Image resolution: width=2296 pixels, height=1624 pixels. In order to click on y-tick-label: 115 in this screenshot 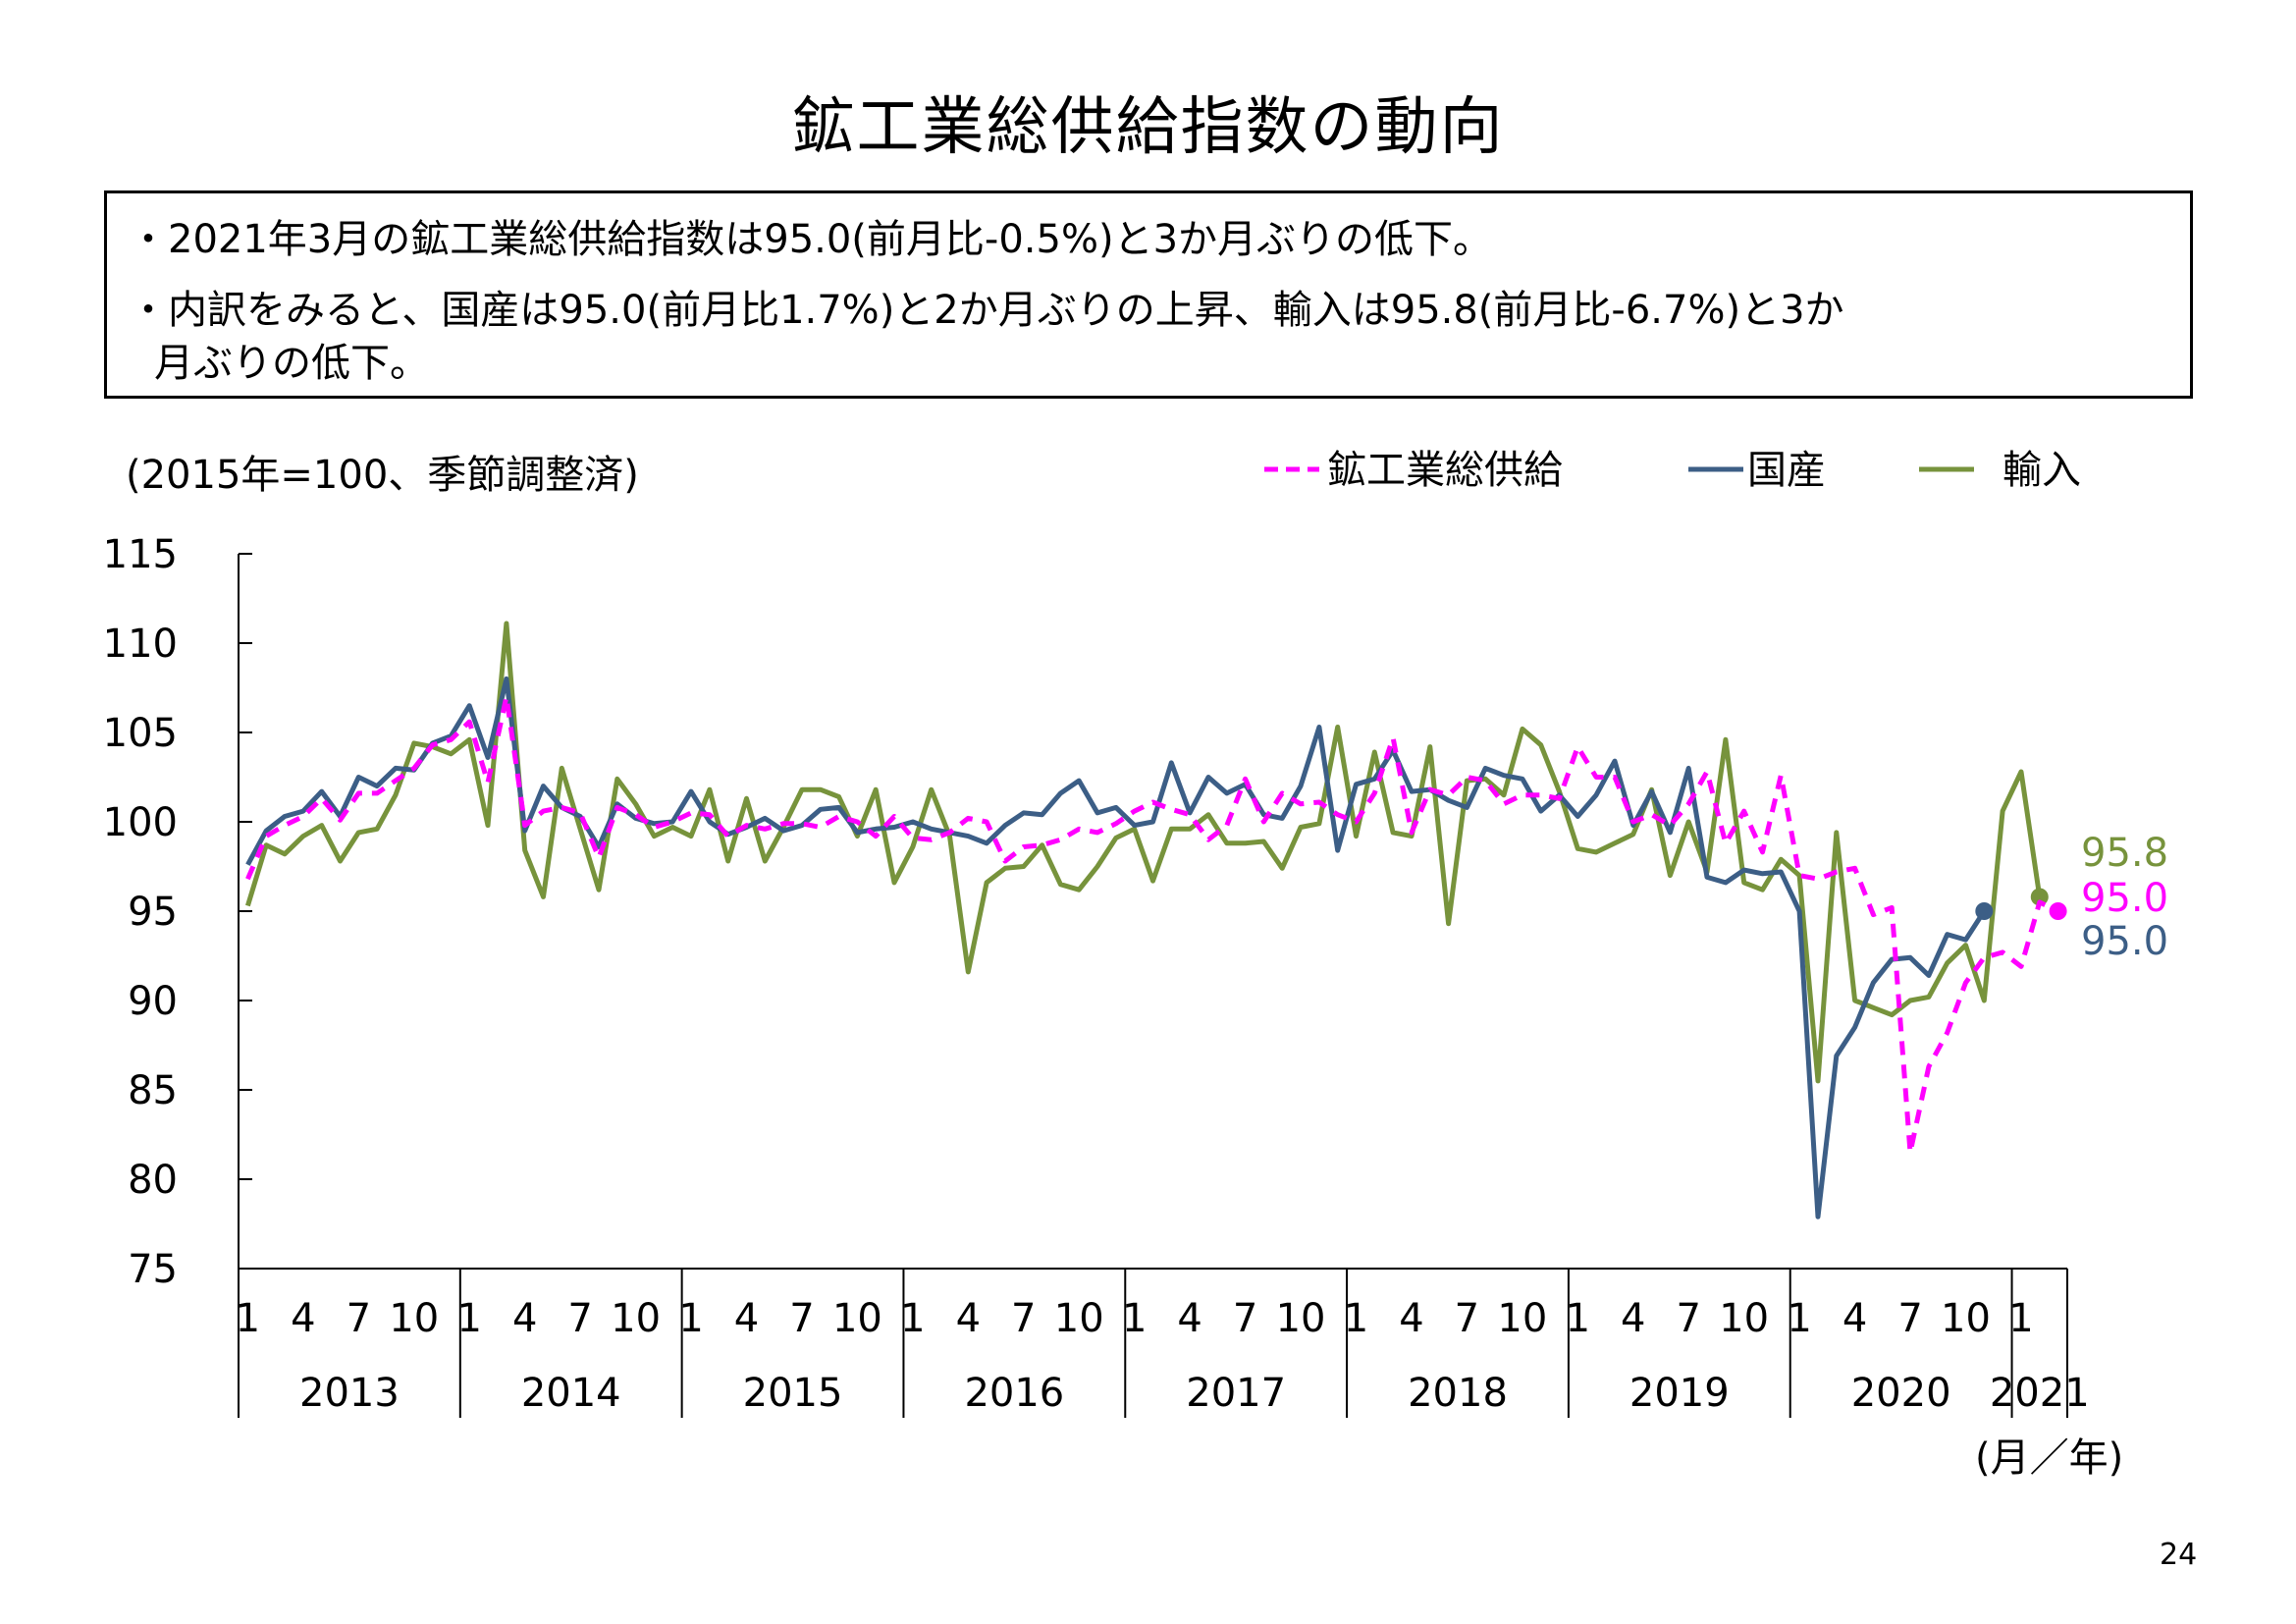, I will do `click(140, 554)`.